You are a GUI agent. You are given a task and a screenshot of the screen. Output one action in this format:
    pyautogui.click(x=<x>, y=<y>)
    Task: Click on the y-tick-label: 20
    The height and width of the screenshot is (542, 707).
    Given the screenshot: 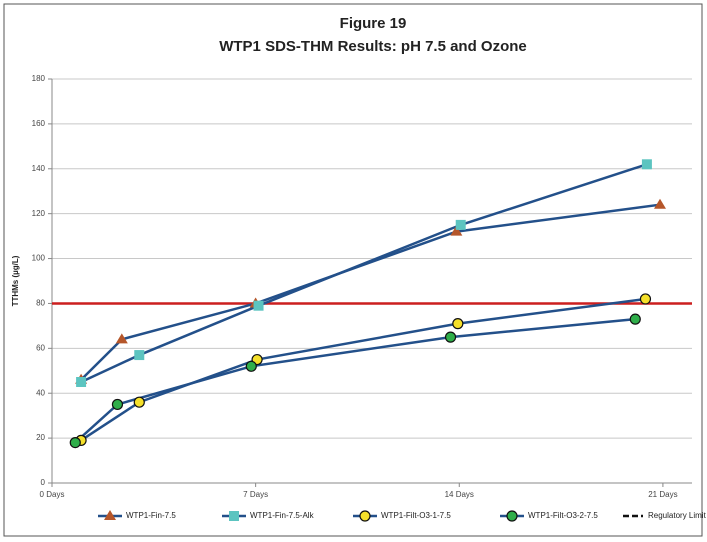 What is the action you would take?
    pyautogui.click(x=40, y=437)
    